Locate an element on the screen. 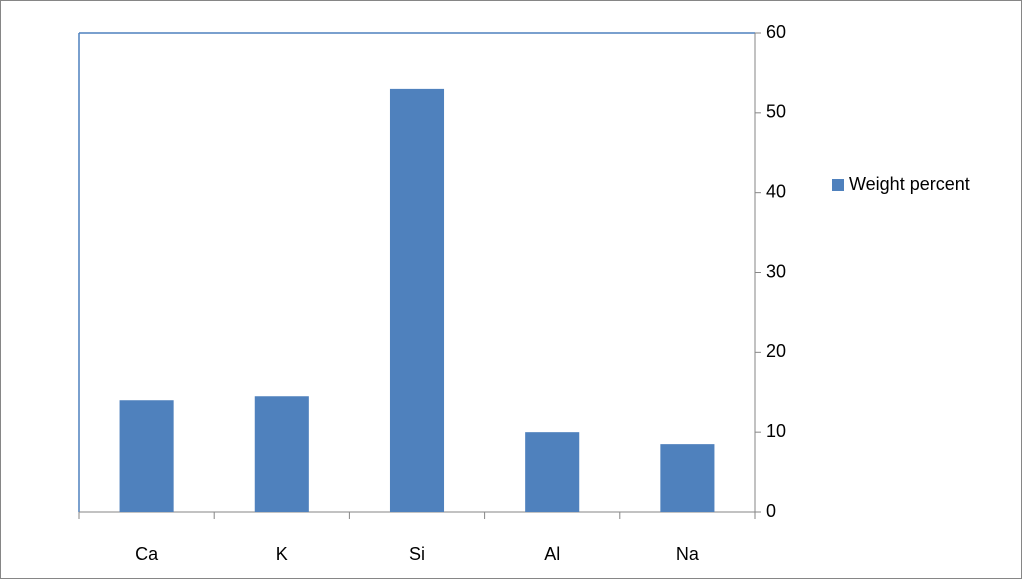  x-tick-label: Ca is located at coordinates (147, 554).